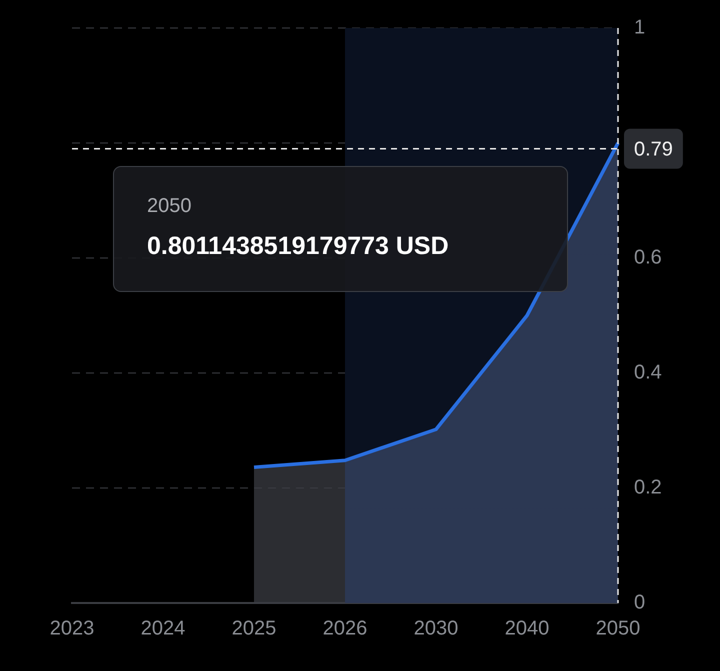  I want to click on y-tick-label: 0.6, so click(648, 257).